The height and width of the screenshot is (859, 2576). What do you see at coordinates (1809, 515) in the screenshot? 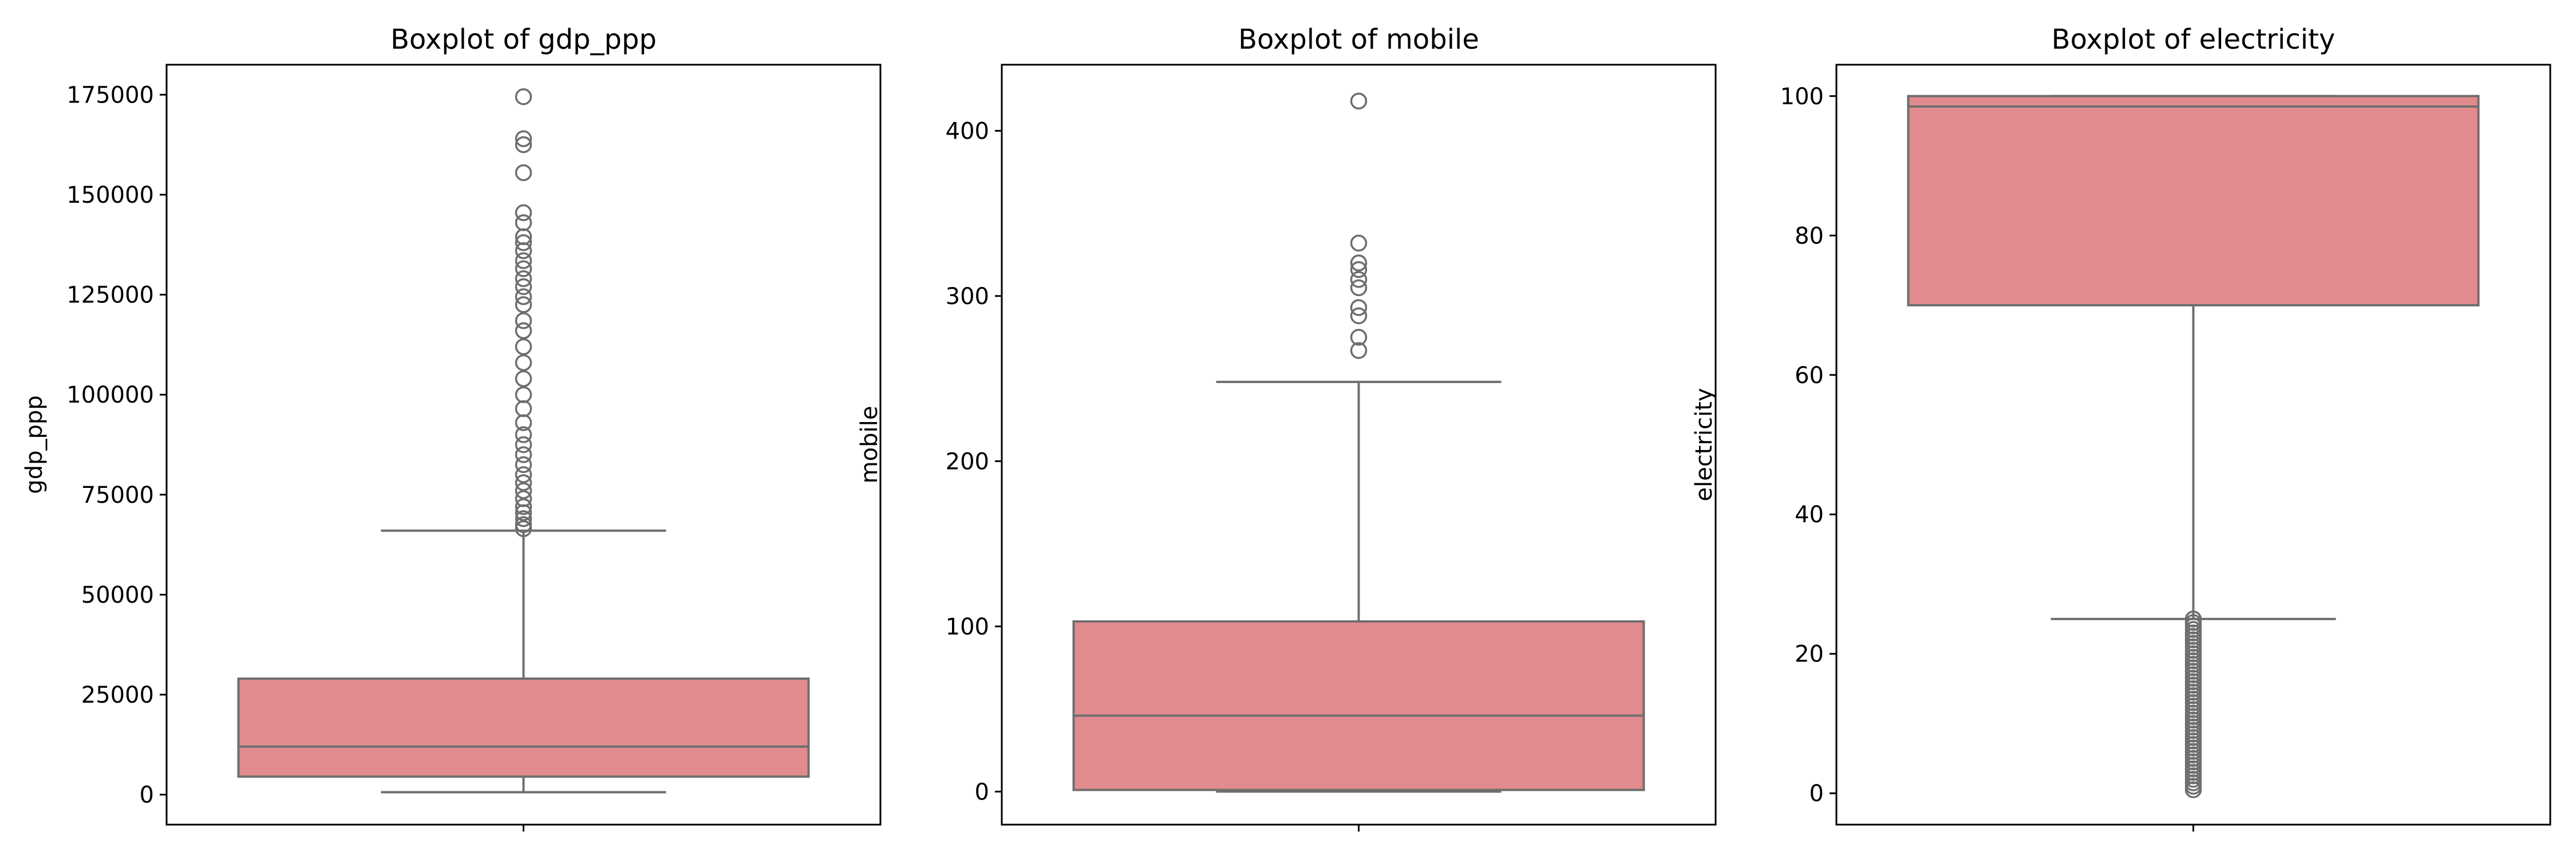
I see `y-tick-label: 40` at bounding box center [1809, 515].